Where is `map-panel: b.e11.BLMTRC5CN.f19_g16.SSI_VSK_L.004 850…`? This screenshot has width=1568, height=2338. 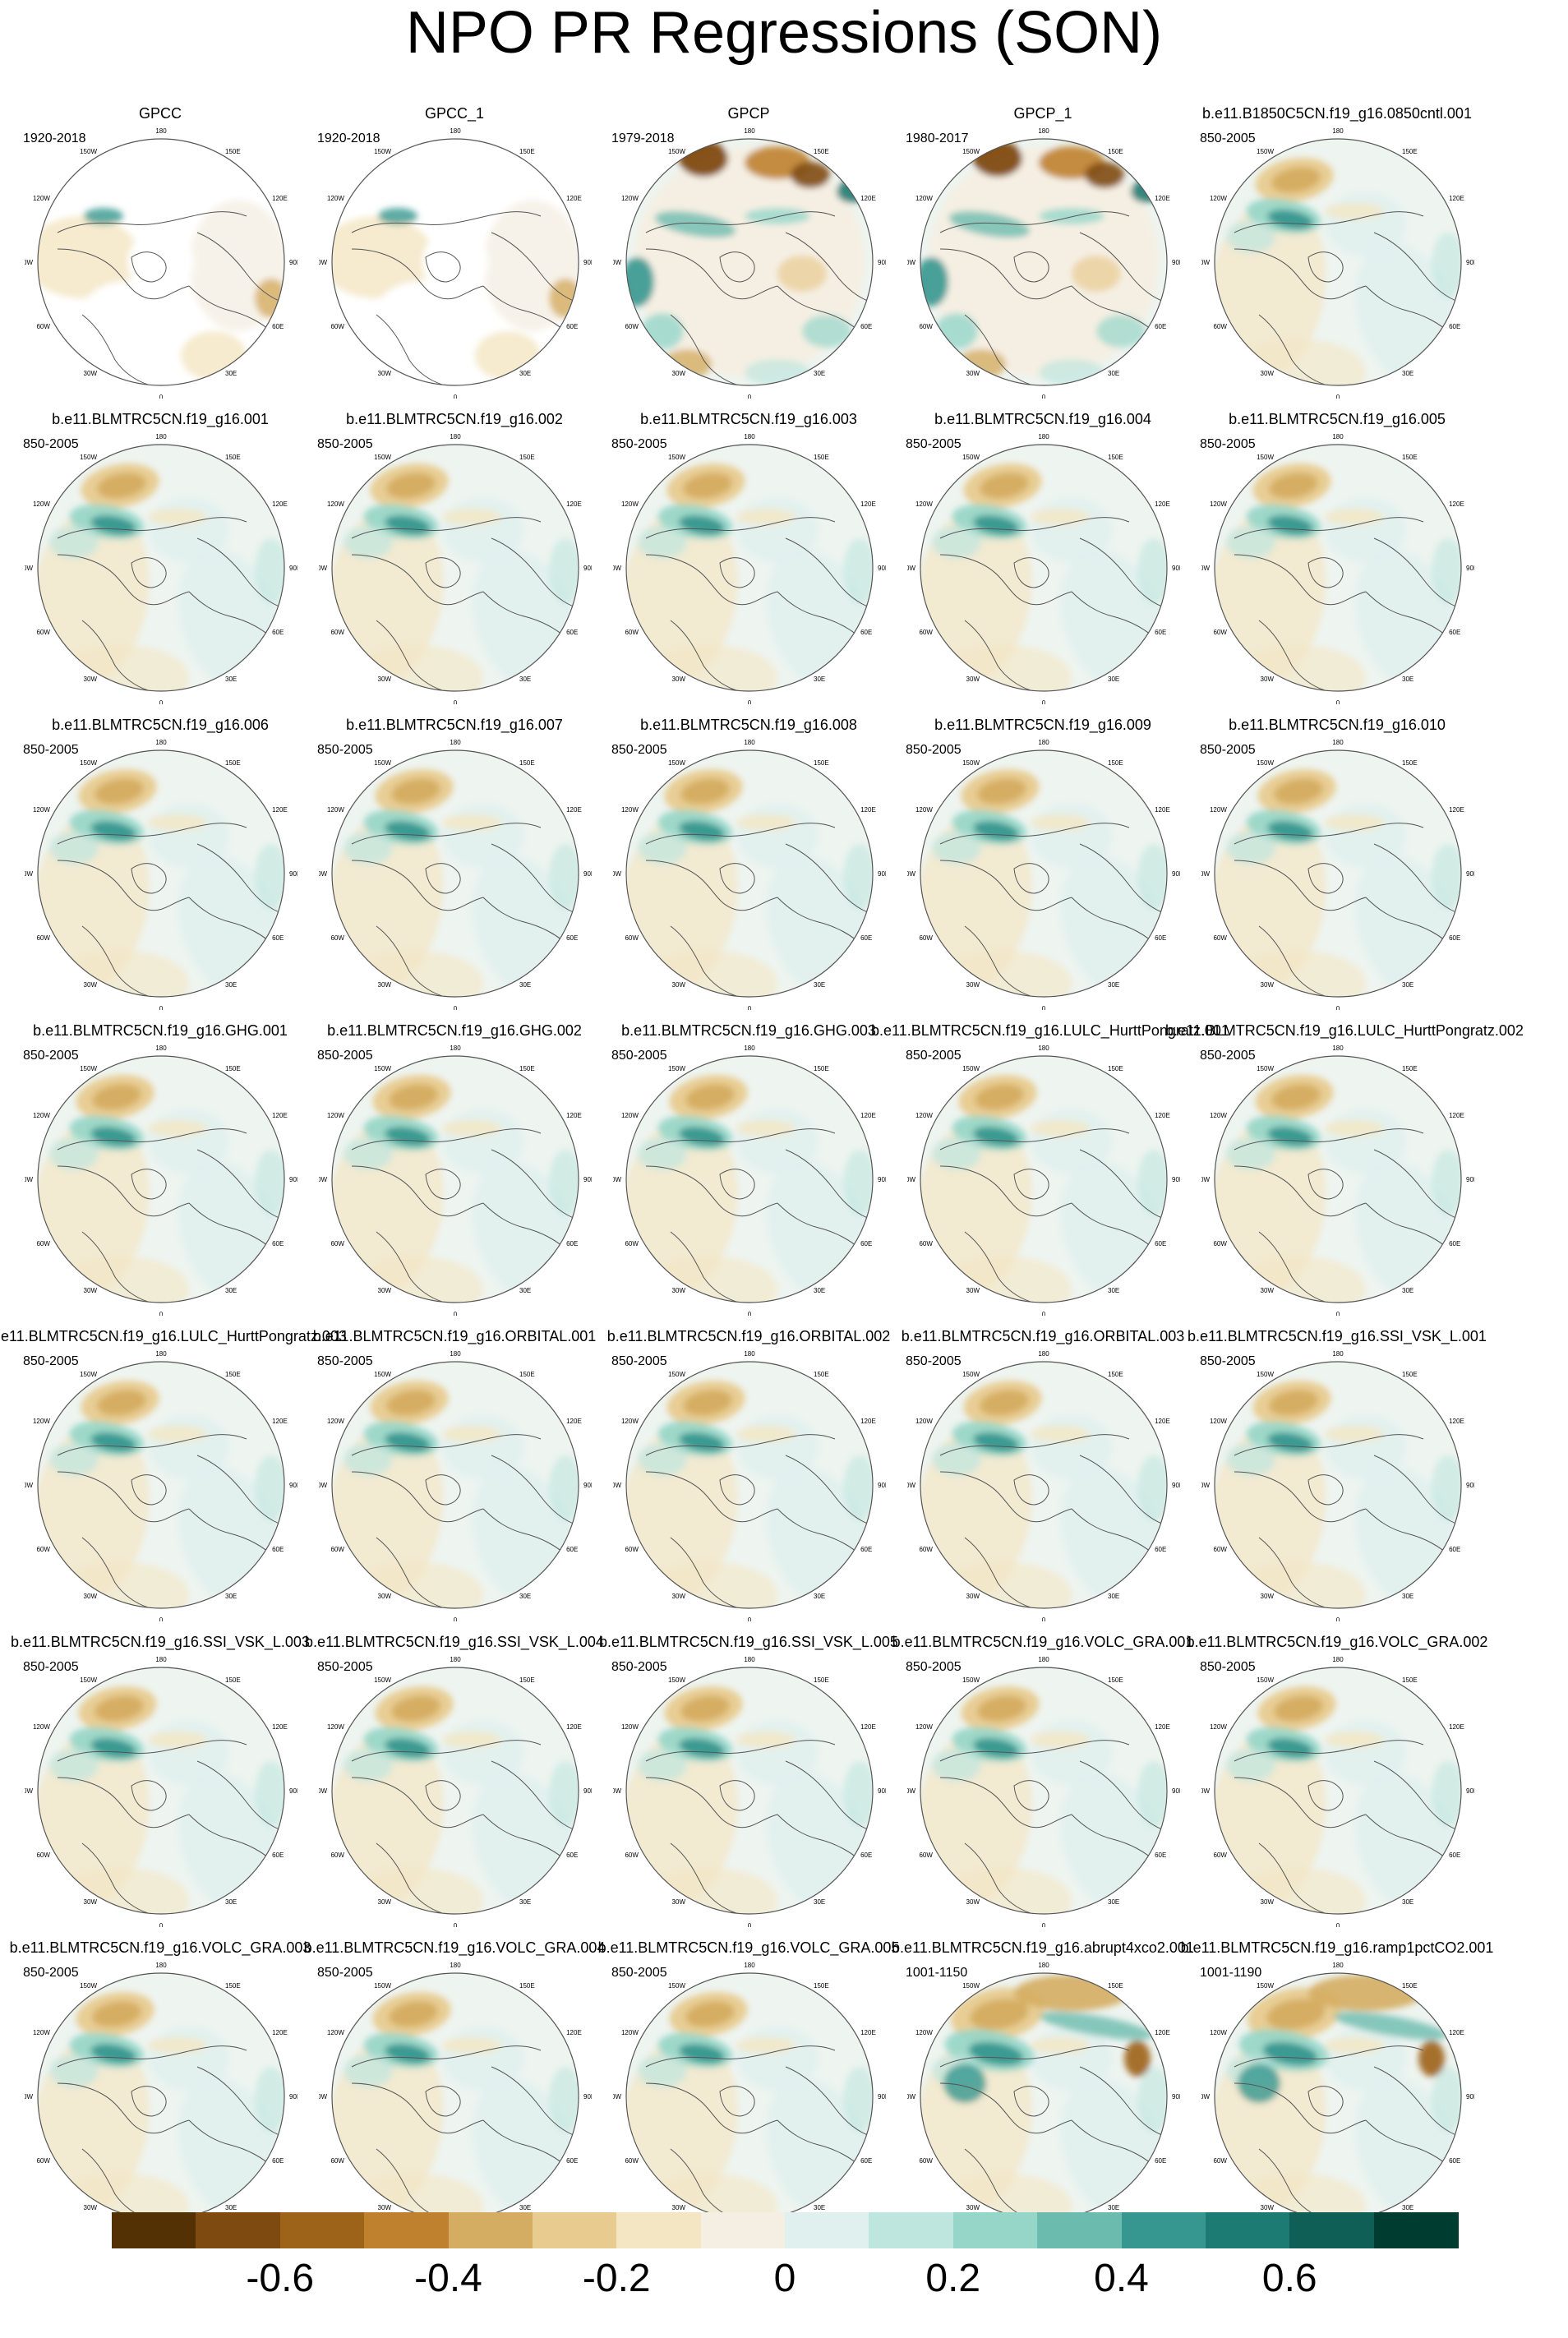 map-panel: b.e11.BLMTRC5CN.f19_g16.SSI_VSK_L.004 850… is located at coordinates (454, 1780).